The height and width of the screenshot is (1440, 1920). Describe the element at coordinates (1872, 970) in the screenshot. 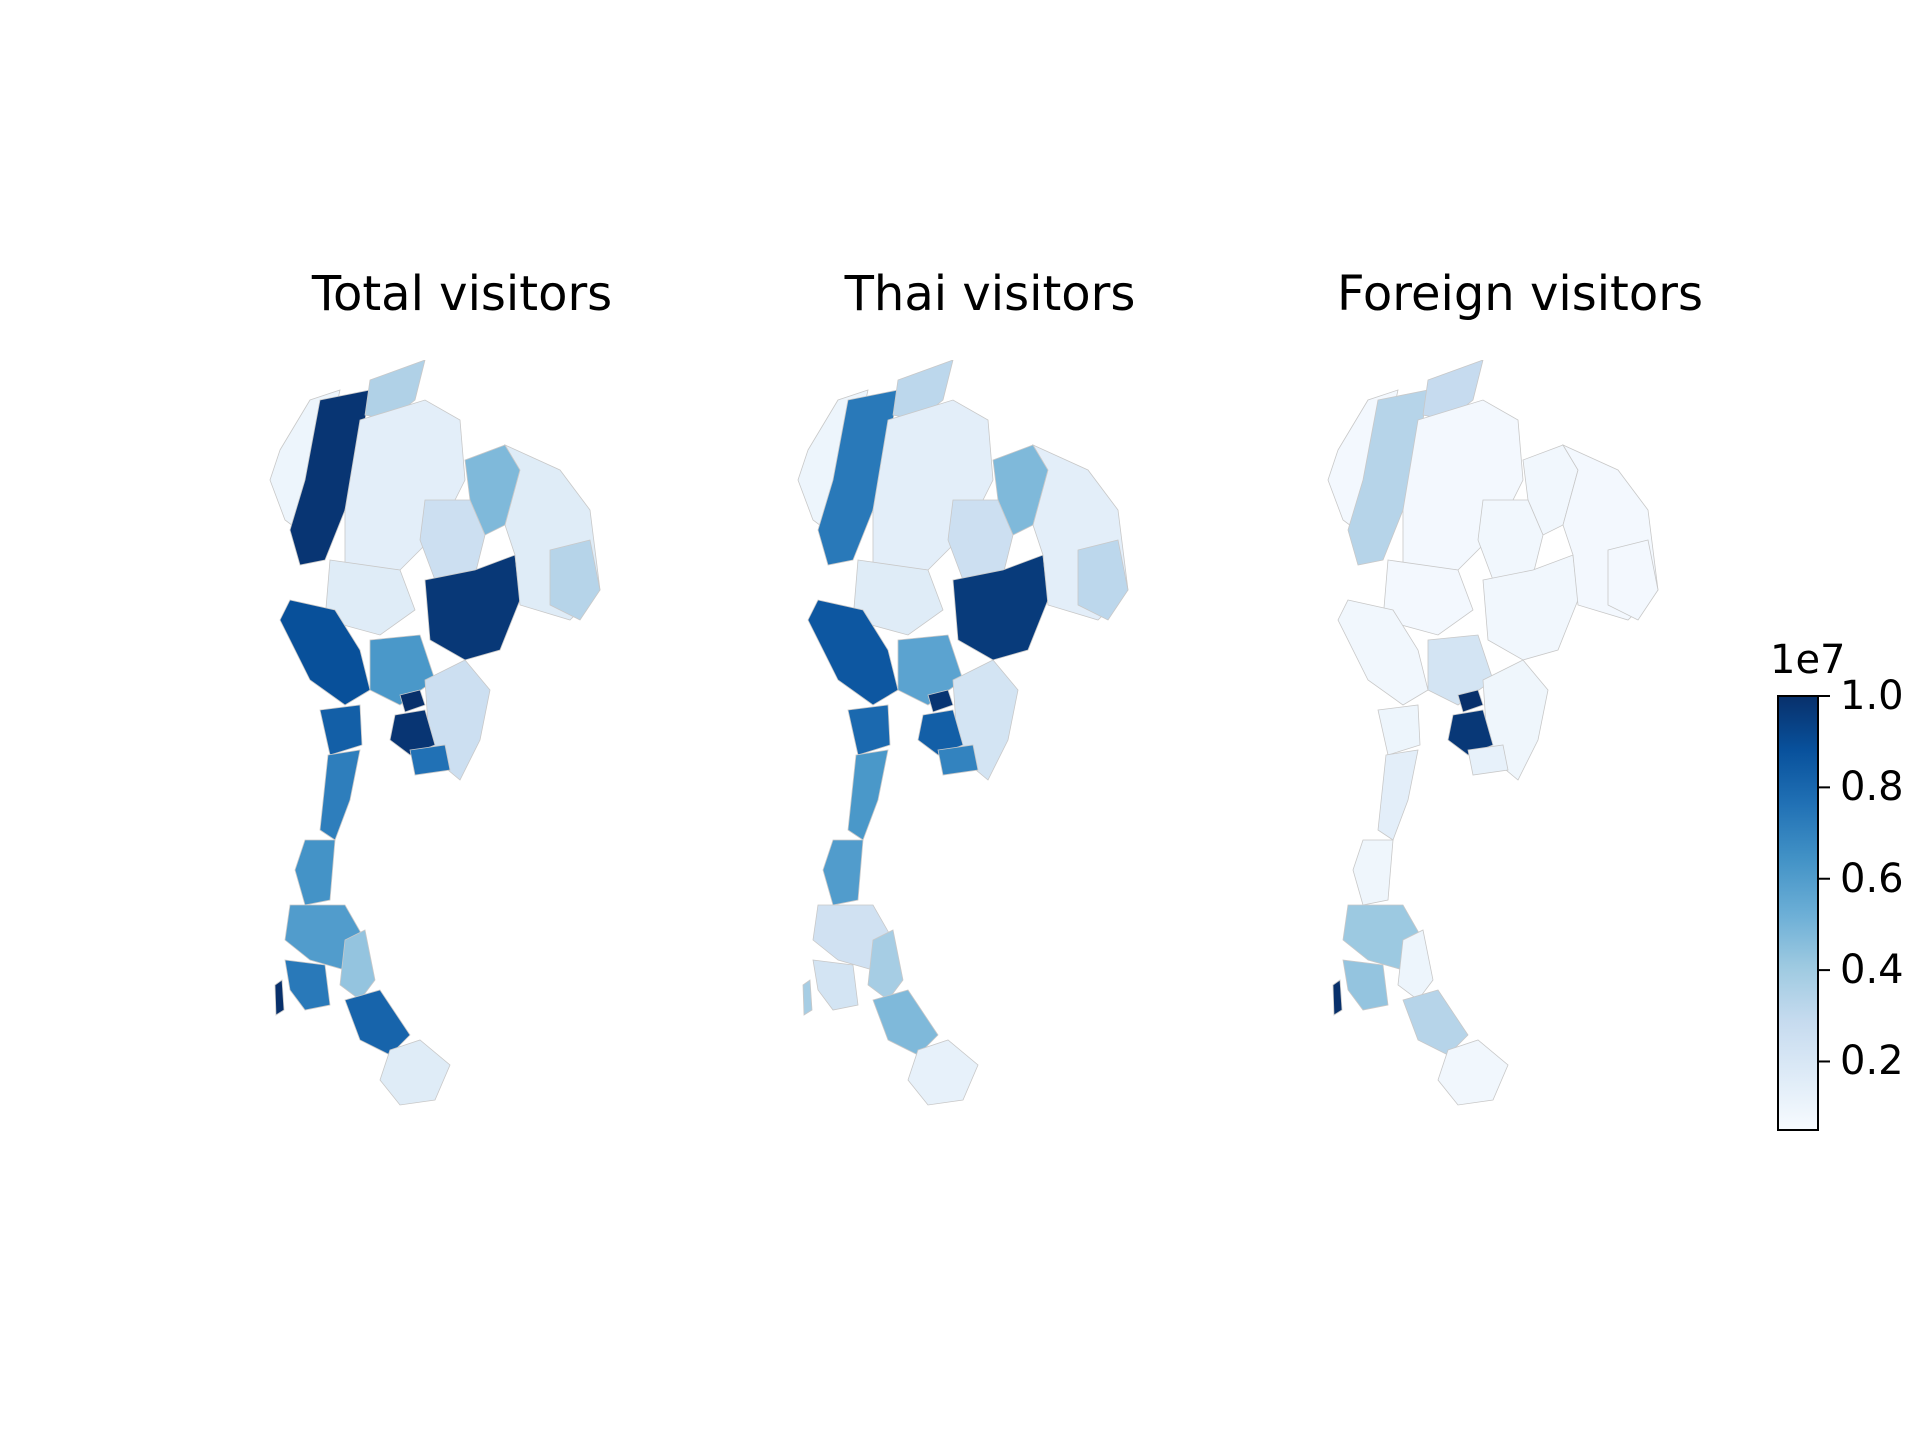

I see `colorbar-tick-label: 0.4` at that location.